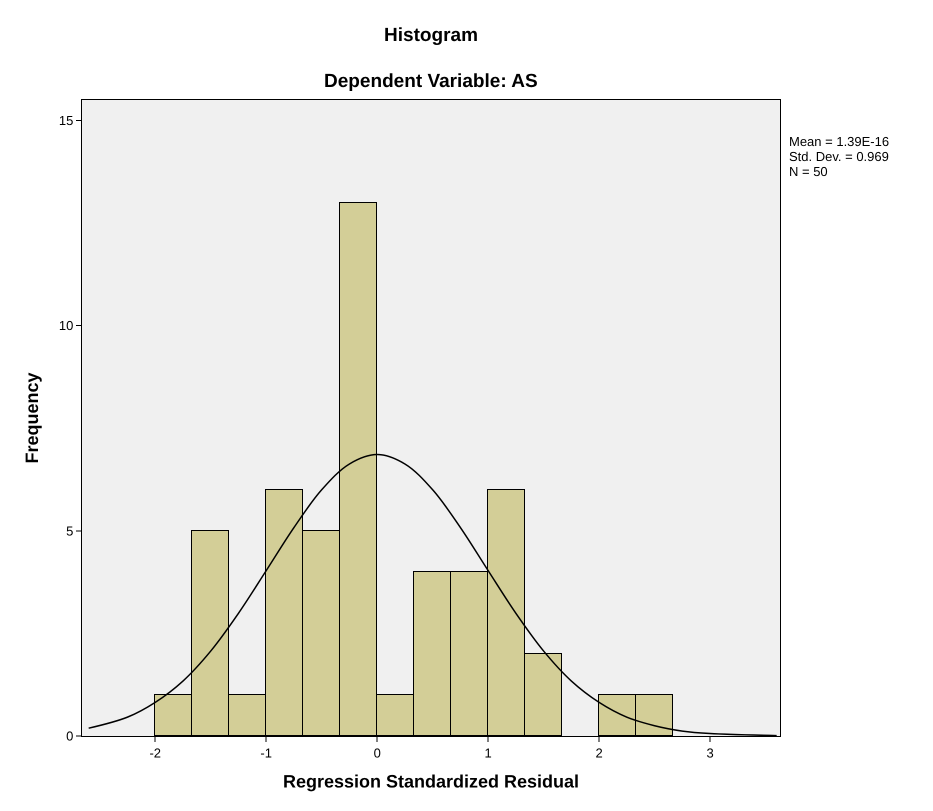 The width and height of the screenshot is (933, 811). Describe the element at coordinates (839, 141) in the screenshot. I see `text: Mean = 1.39E-16` at that location.